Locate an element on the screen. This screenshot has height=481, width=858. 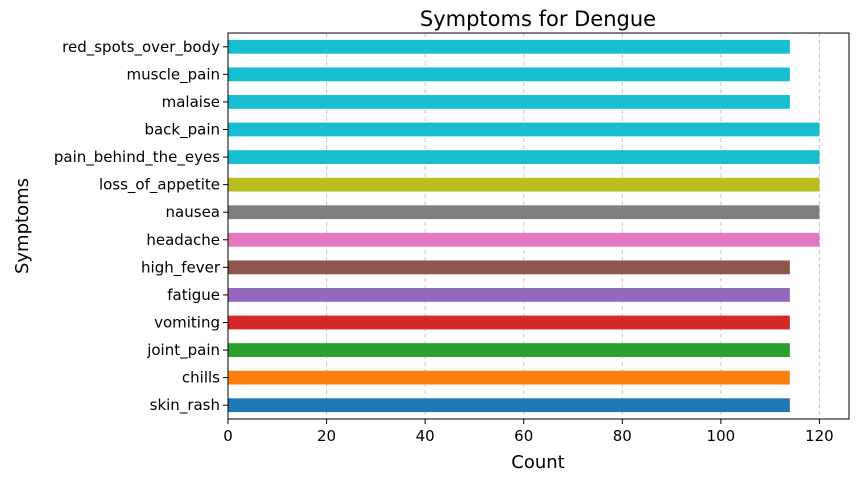
y-tick-label: chills is located at coordinates (201, 378).